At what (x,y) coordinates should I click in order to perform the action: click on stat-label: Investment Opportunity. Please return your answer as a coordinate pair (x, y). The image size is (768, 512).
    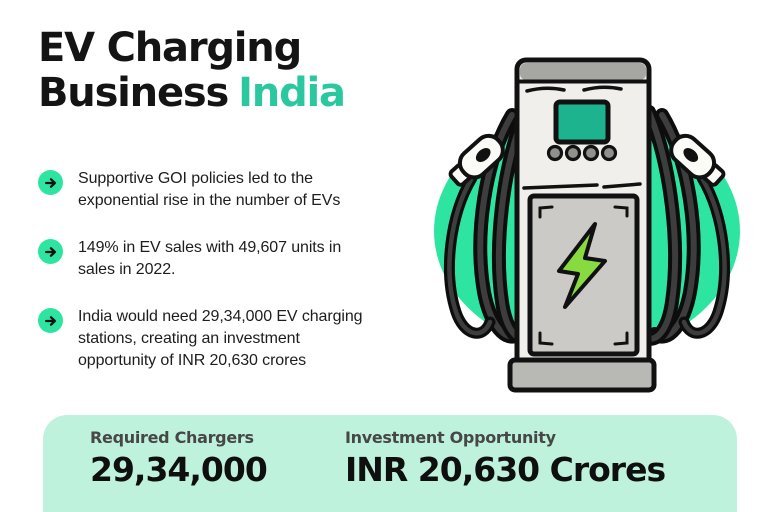
    Looking at the image, I should click on (450, 437).